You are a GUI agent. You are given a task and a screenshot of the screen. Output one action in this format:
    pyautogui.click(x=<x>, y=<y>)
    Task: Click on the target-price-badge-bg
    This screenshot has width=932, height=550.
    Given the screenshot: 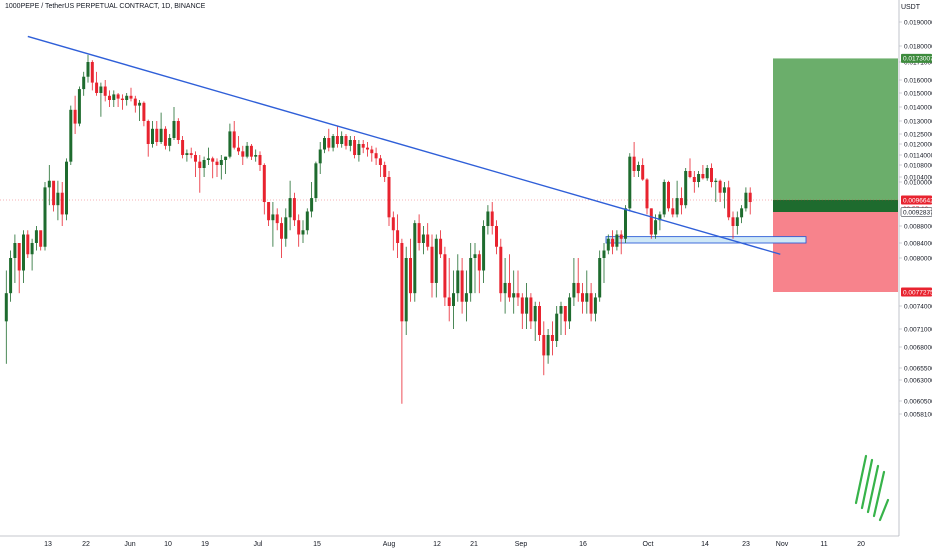 What is the action you would take?
    pyautogui.click(x=916, y=58)
    